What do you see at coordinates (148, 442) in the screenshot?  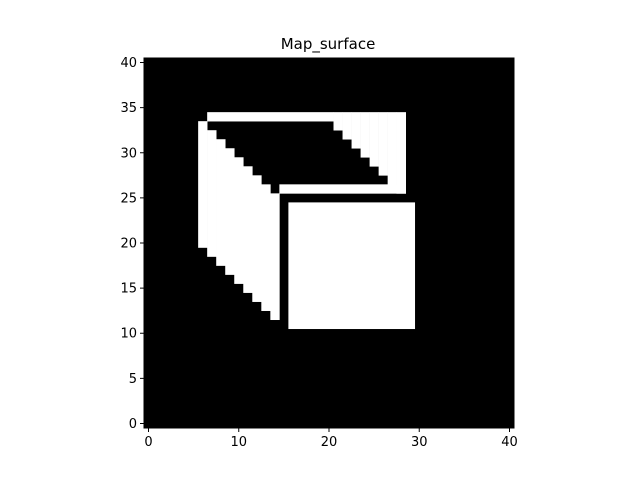 I see `x-tick-label: 0` at bounding box center [148, 442].